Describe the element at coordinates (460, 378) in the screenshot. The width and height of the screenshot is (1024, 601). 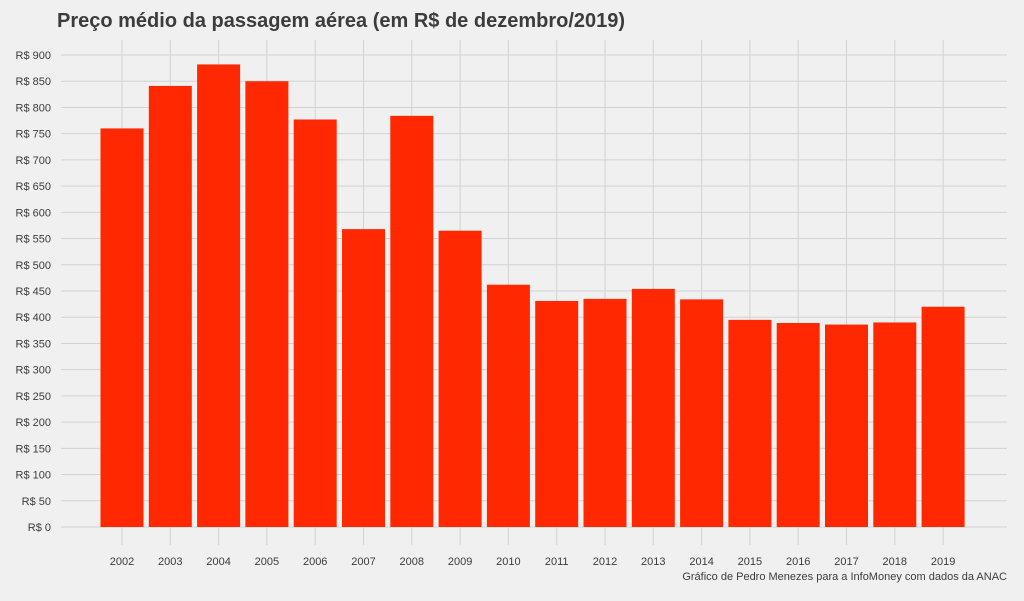
I see `bar-2009` at that location.